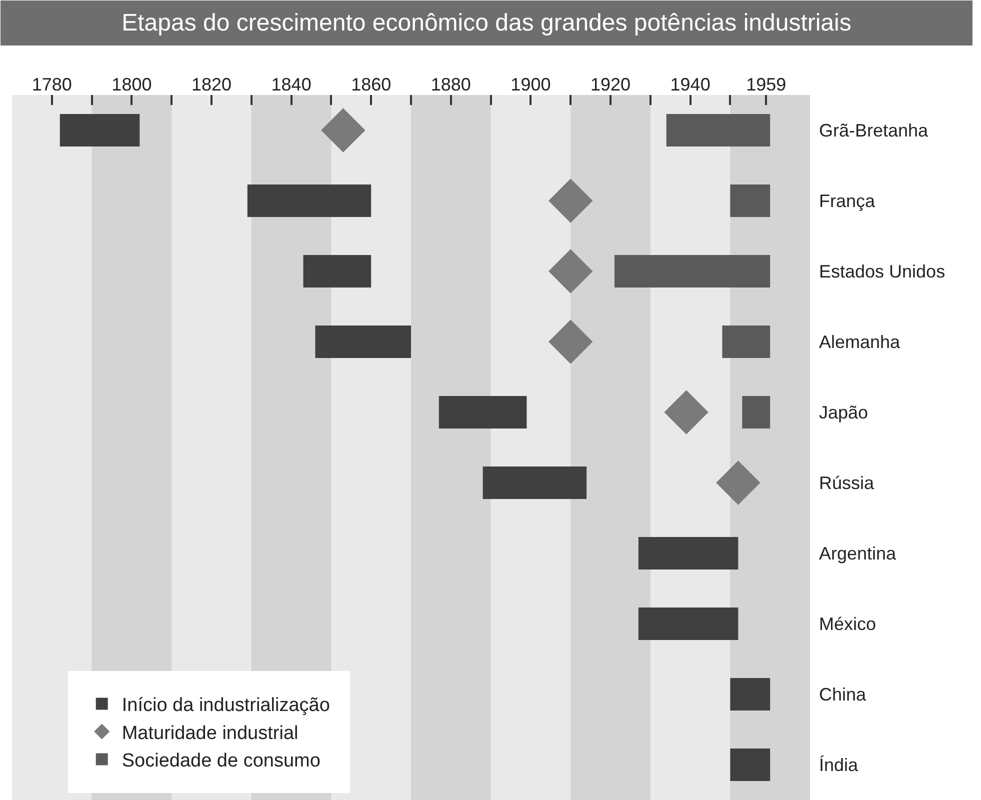 Image resolution: width=981 pixels, height=800 pixels. I want to click on x-tick-label: 1880, so click(450, 84).